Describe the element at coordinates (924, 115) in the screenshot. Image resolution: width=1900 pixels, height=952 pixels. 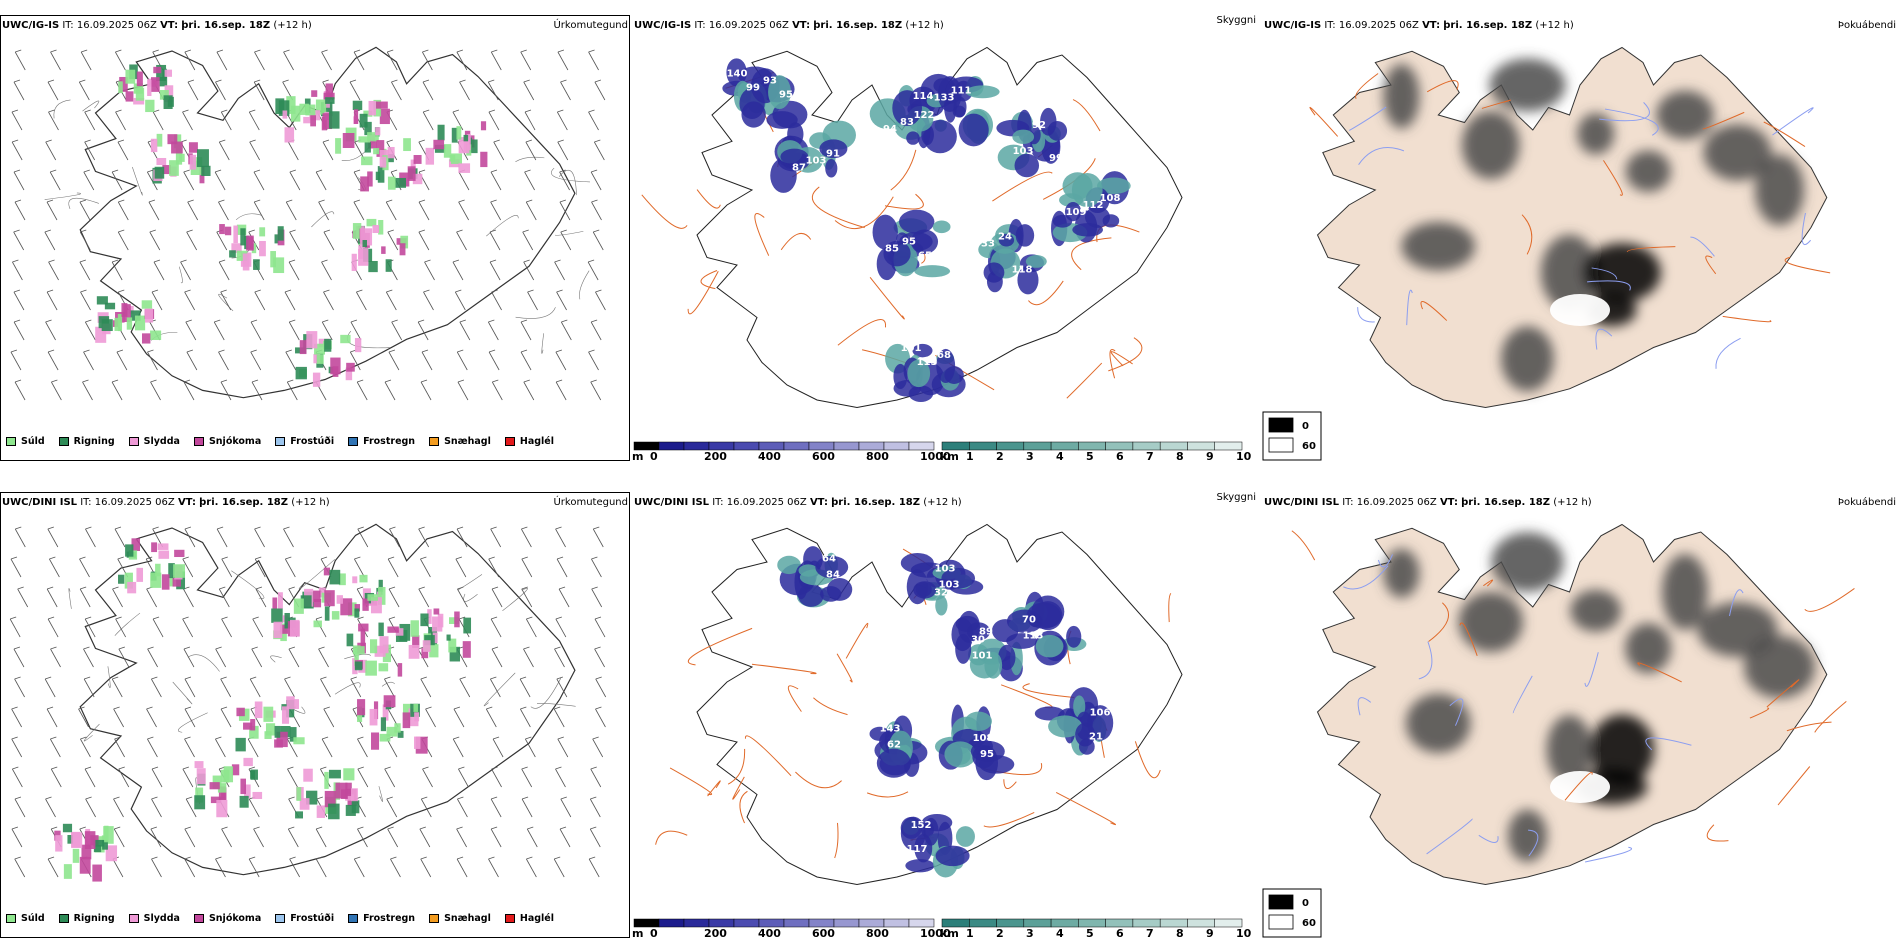
I see `cloud-height-label: 122` at that location.